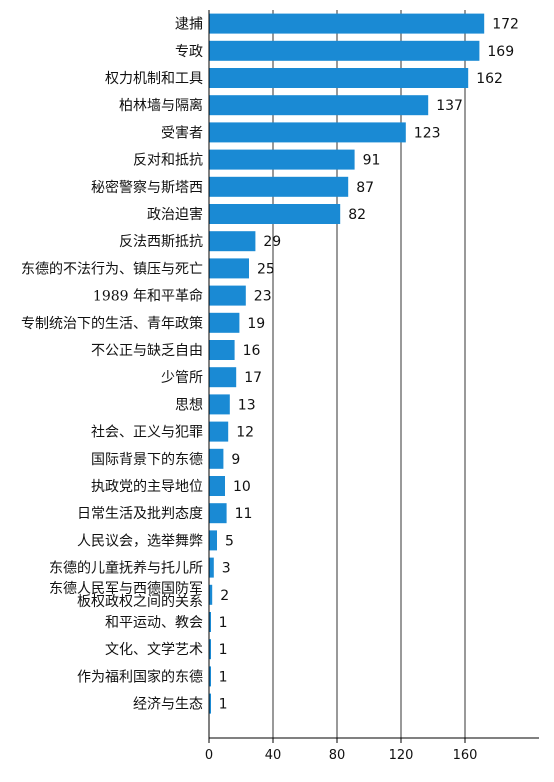  I want to click on category-label: 专制统治下的生活、青年政策, so click(112, 323).